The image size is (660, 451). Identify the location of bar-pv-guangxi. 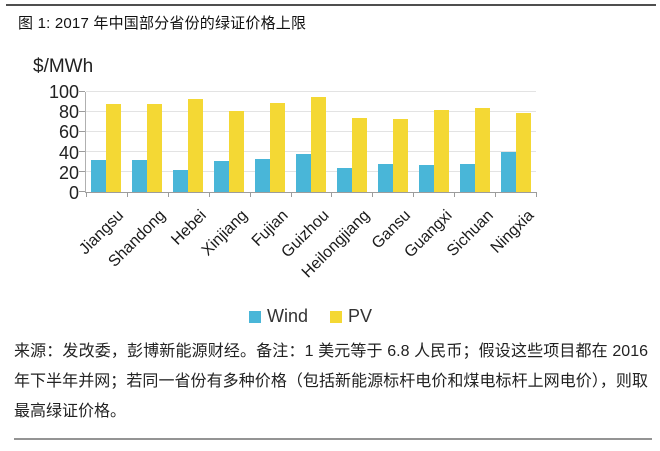
(441, 151).